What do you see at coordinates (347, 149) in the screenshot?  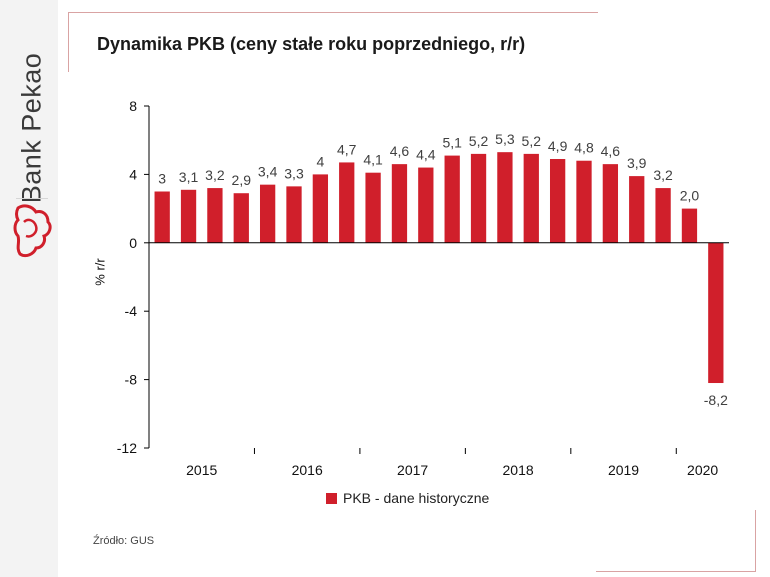 I see `data-label: 4,7` at bounding box center [347, 149].